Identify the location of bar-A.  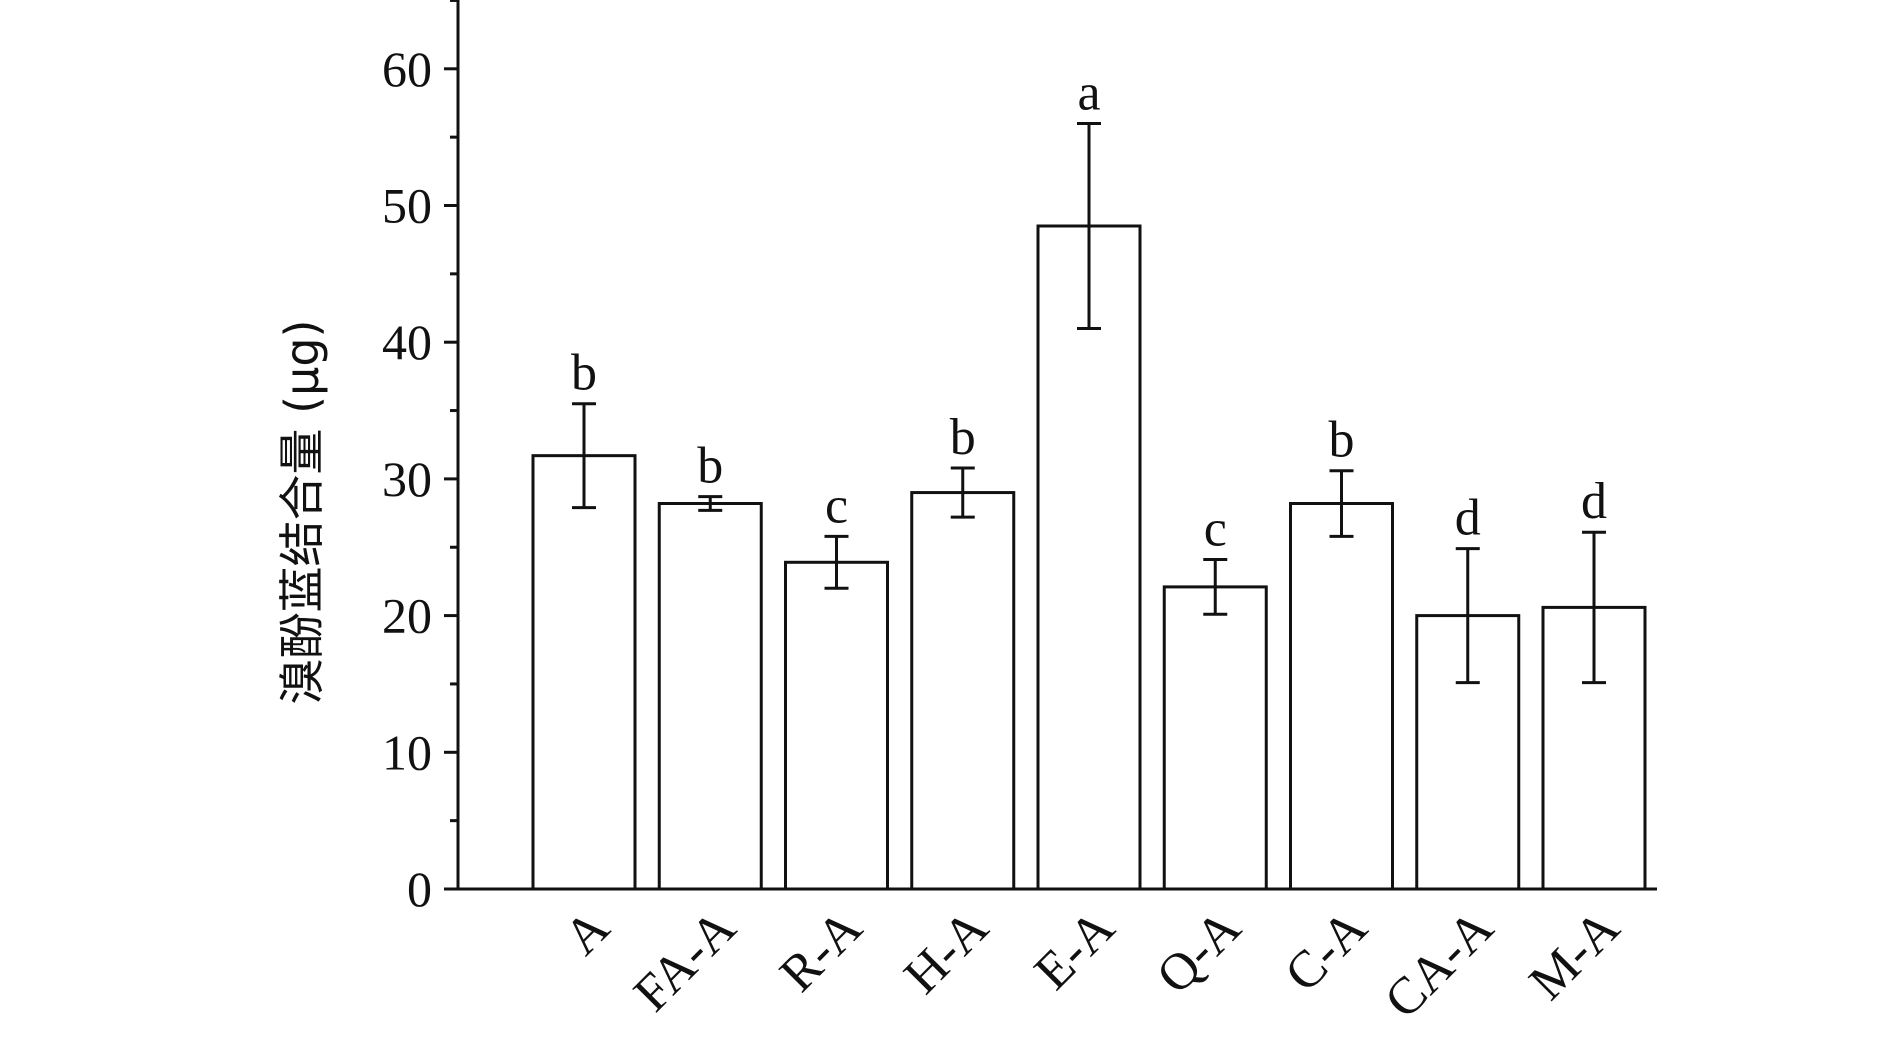
(584, 672).